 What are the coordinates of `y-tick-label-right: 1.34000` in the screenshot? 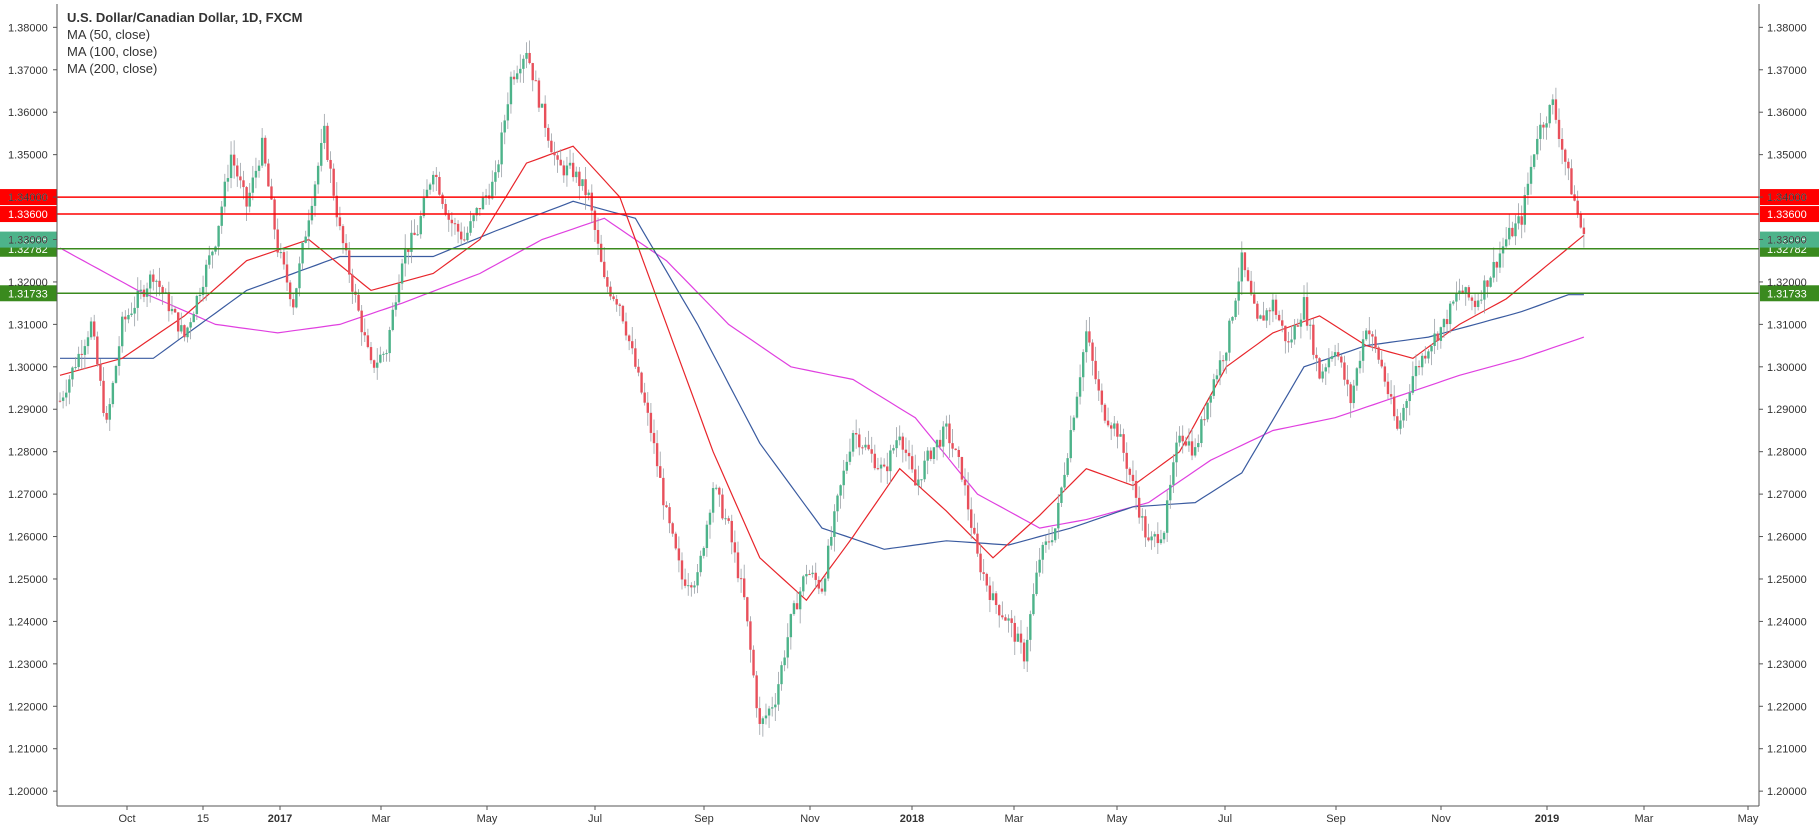 It's located at (1787, 198).